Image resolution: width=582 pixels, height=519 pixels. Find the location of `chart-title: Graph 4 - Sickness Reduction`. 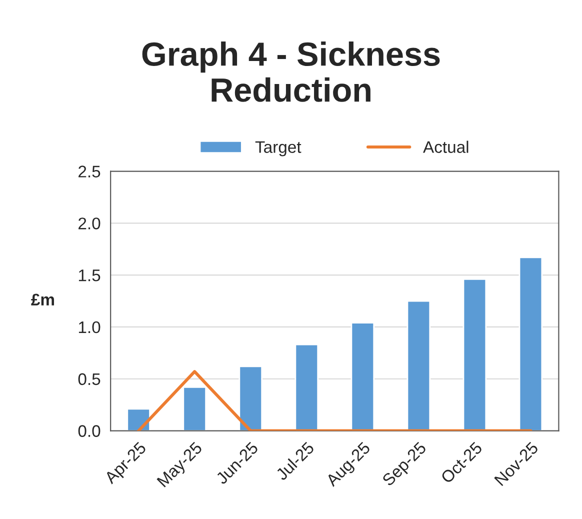

chart-title: Graph 4 - Sickness Reduction is located at coordinates (291, 72).